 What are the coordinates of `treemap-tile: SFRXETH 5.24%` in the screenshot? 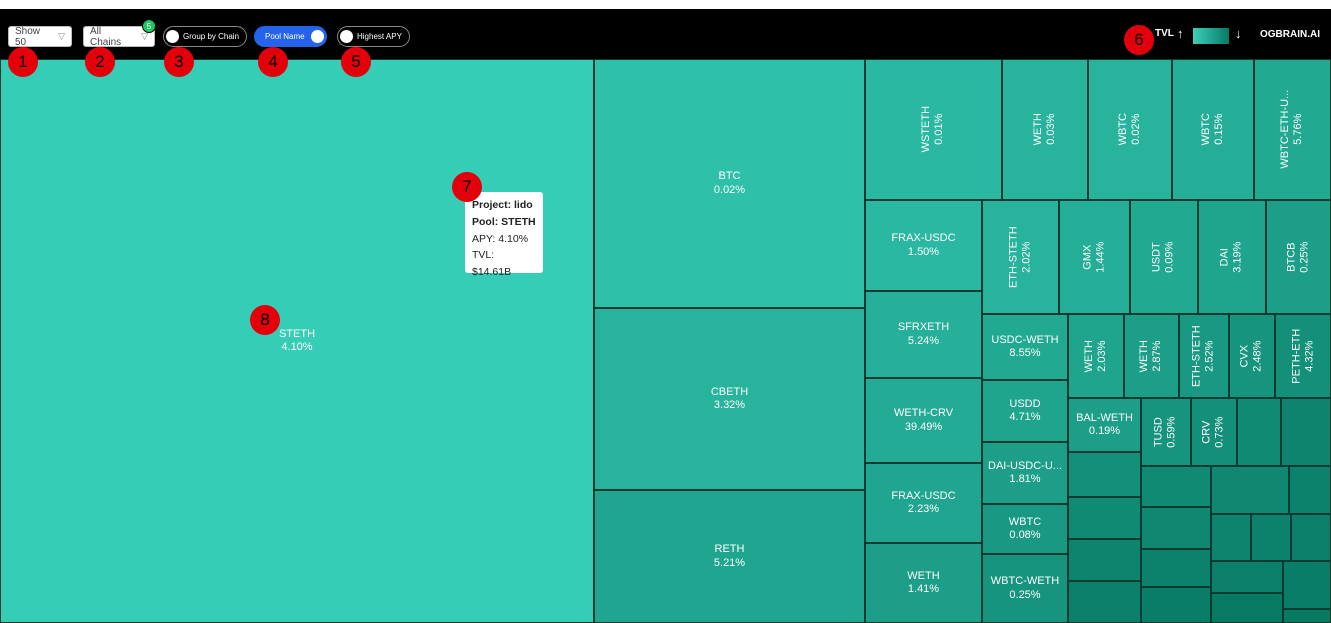 It's located at (923, 334).